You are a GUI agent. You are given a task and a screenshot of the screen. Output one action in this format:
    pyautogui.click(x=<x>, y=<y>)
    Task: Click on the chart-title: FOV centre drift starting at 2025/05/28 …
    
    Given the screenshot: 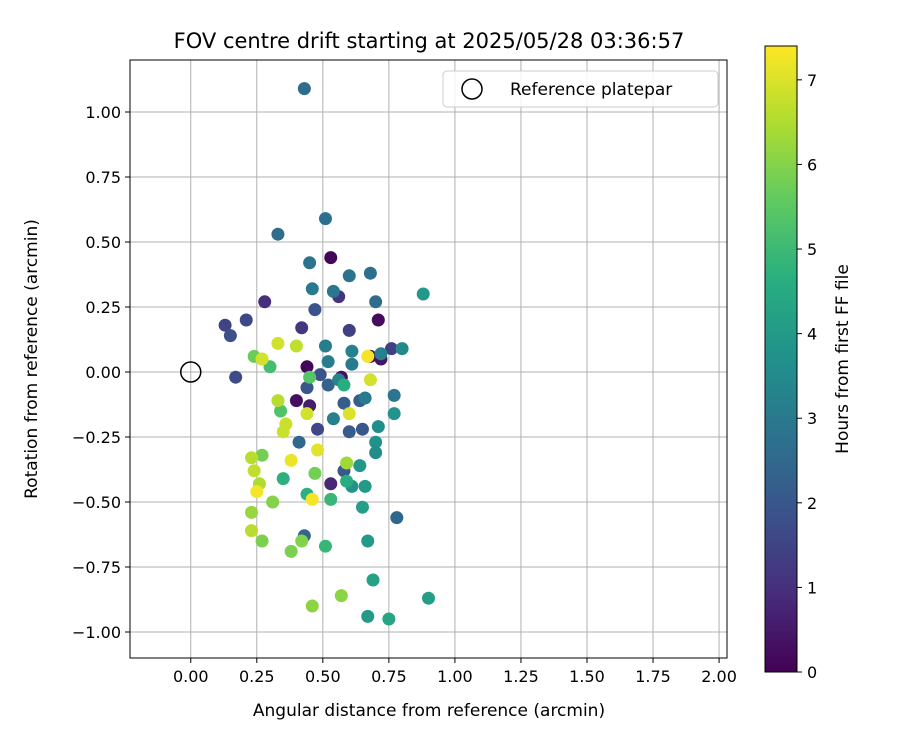 What is the action you would take?
    pyautogui.click(x=429, y=41)
    